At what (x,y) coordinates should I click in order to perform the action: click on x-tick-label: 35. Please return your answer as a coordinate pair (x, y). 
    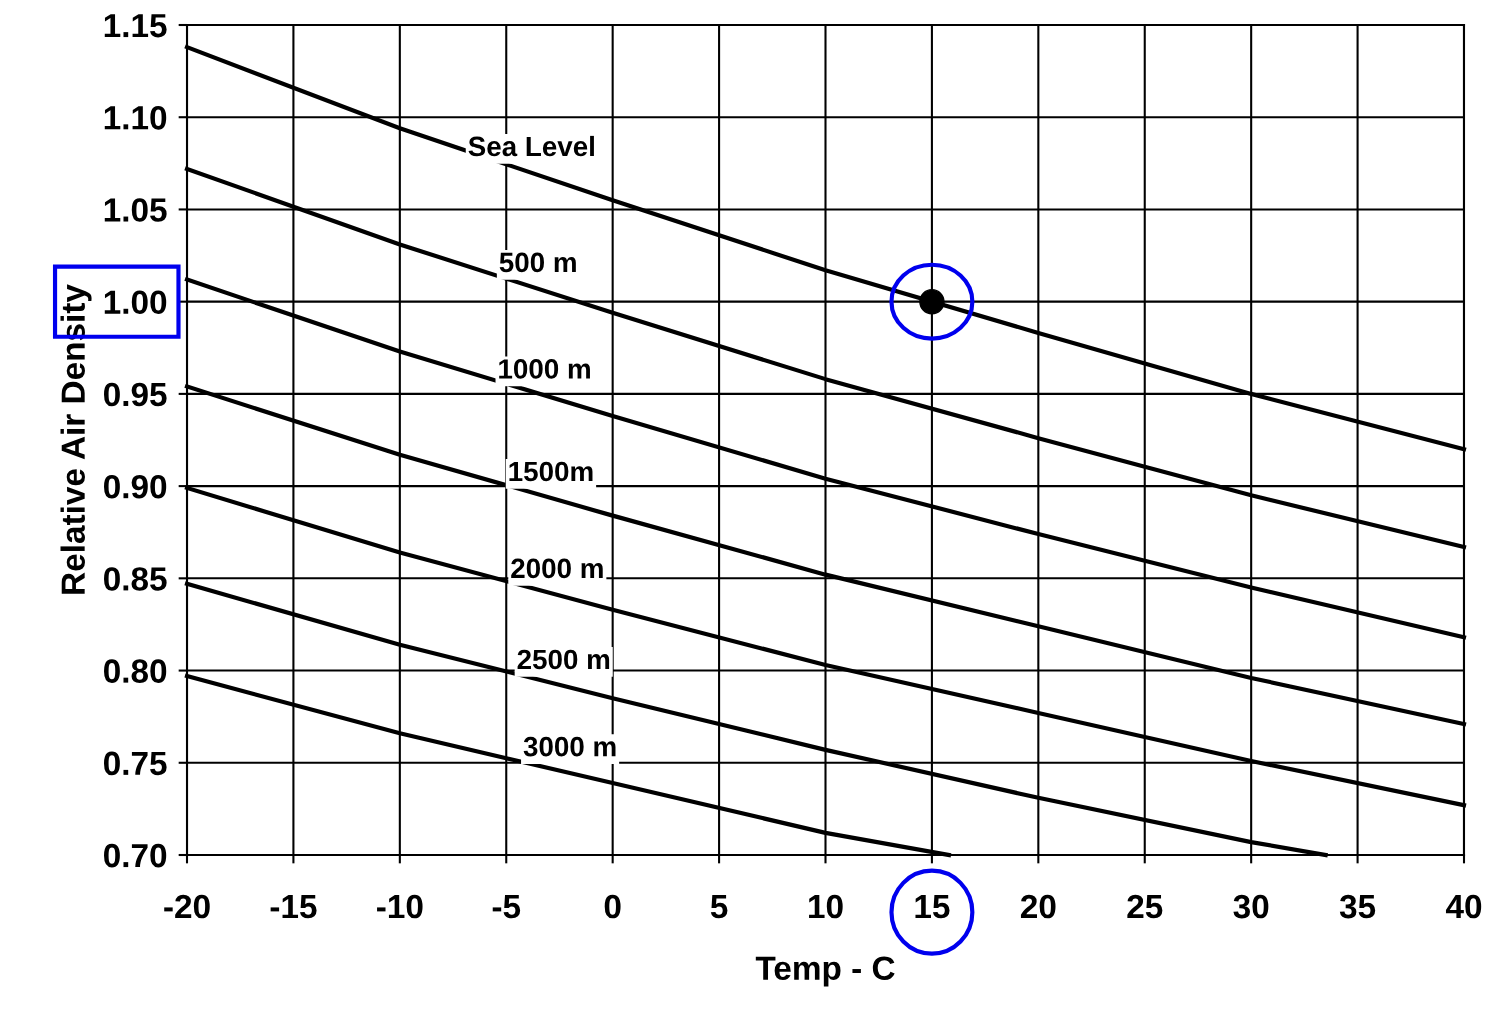
    Looking at the image, I should click on (1357, 906).